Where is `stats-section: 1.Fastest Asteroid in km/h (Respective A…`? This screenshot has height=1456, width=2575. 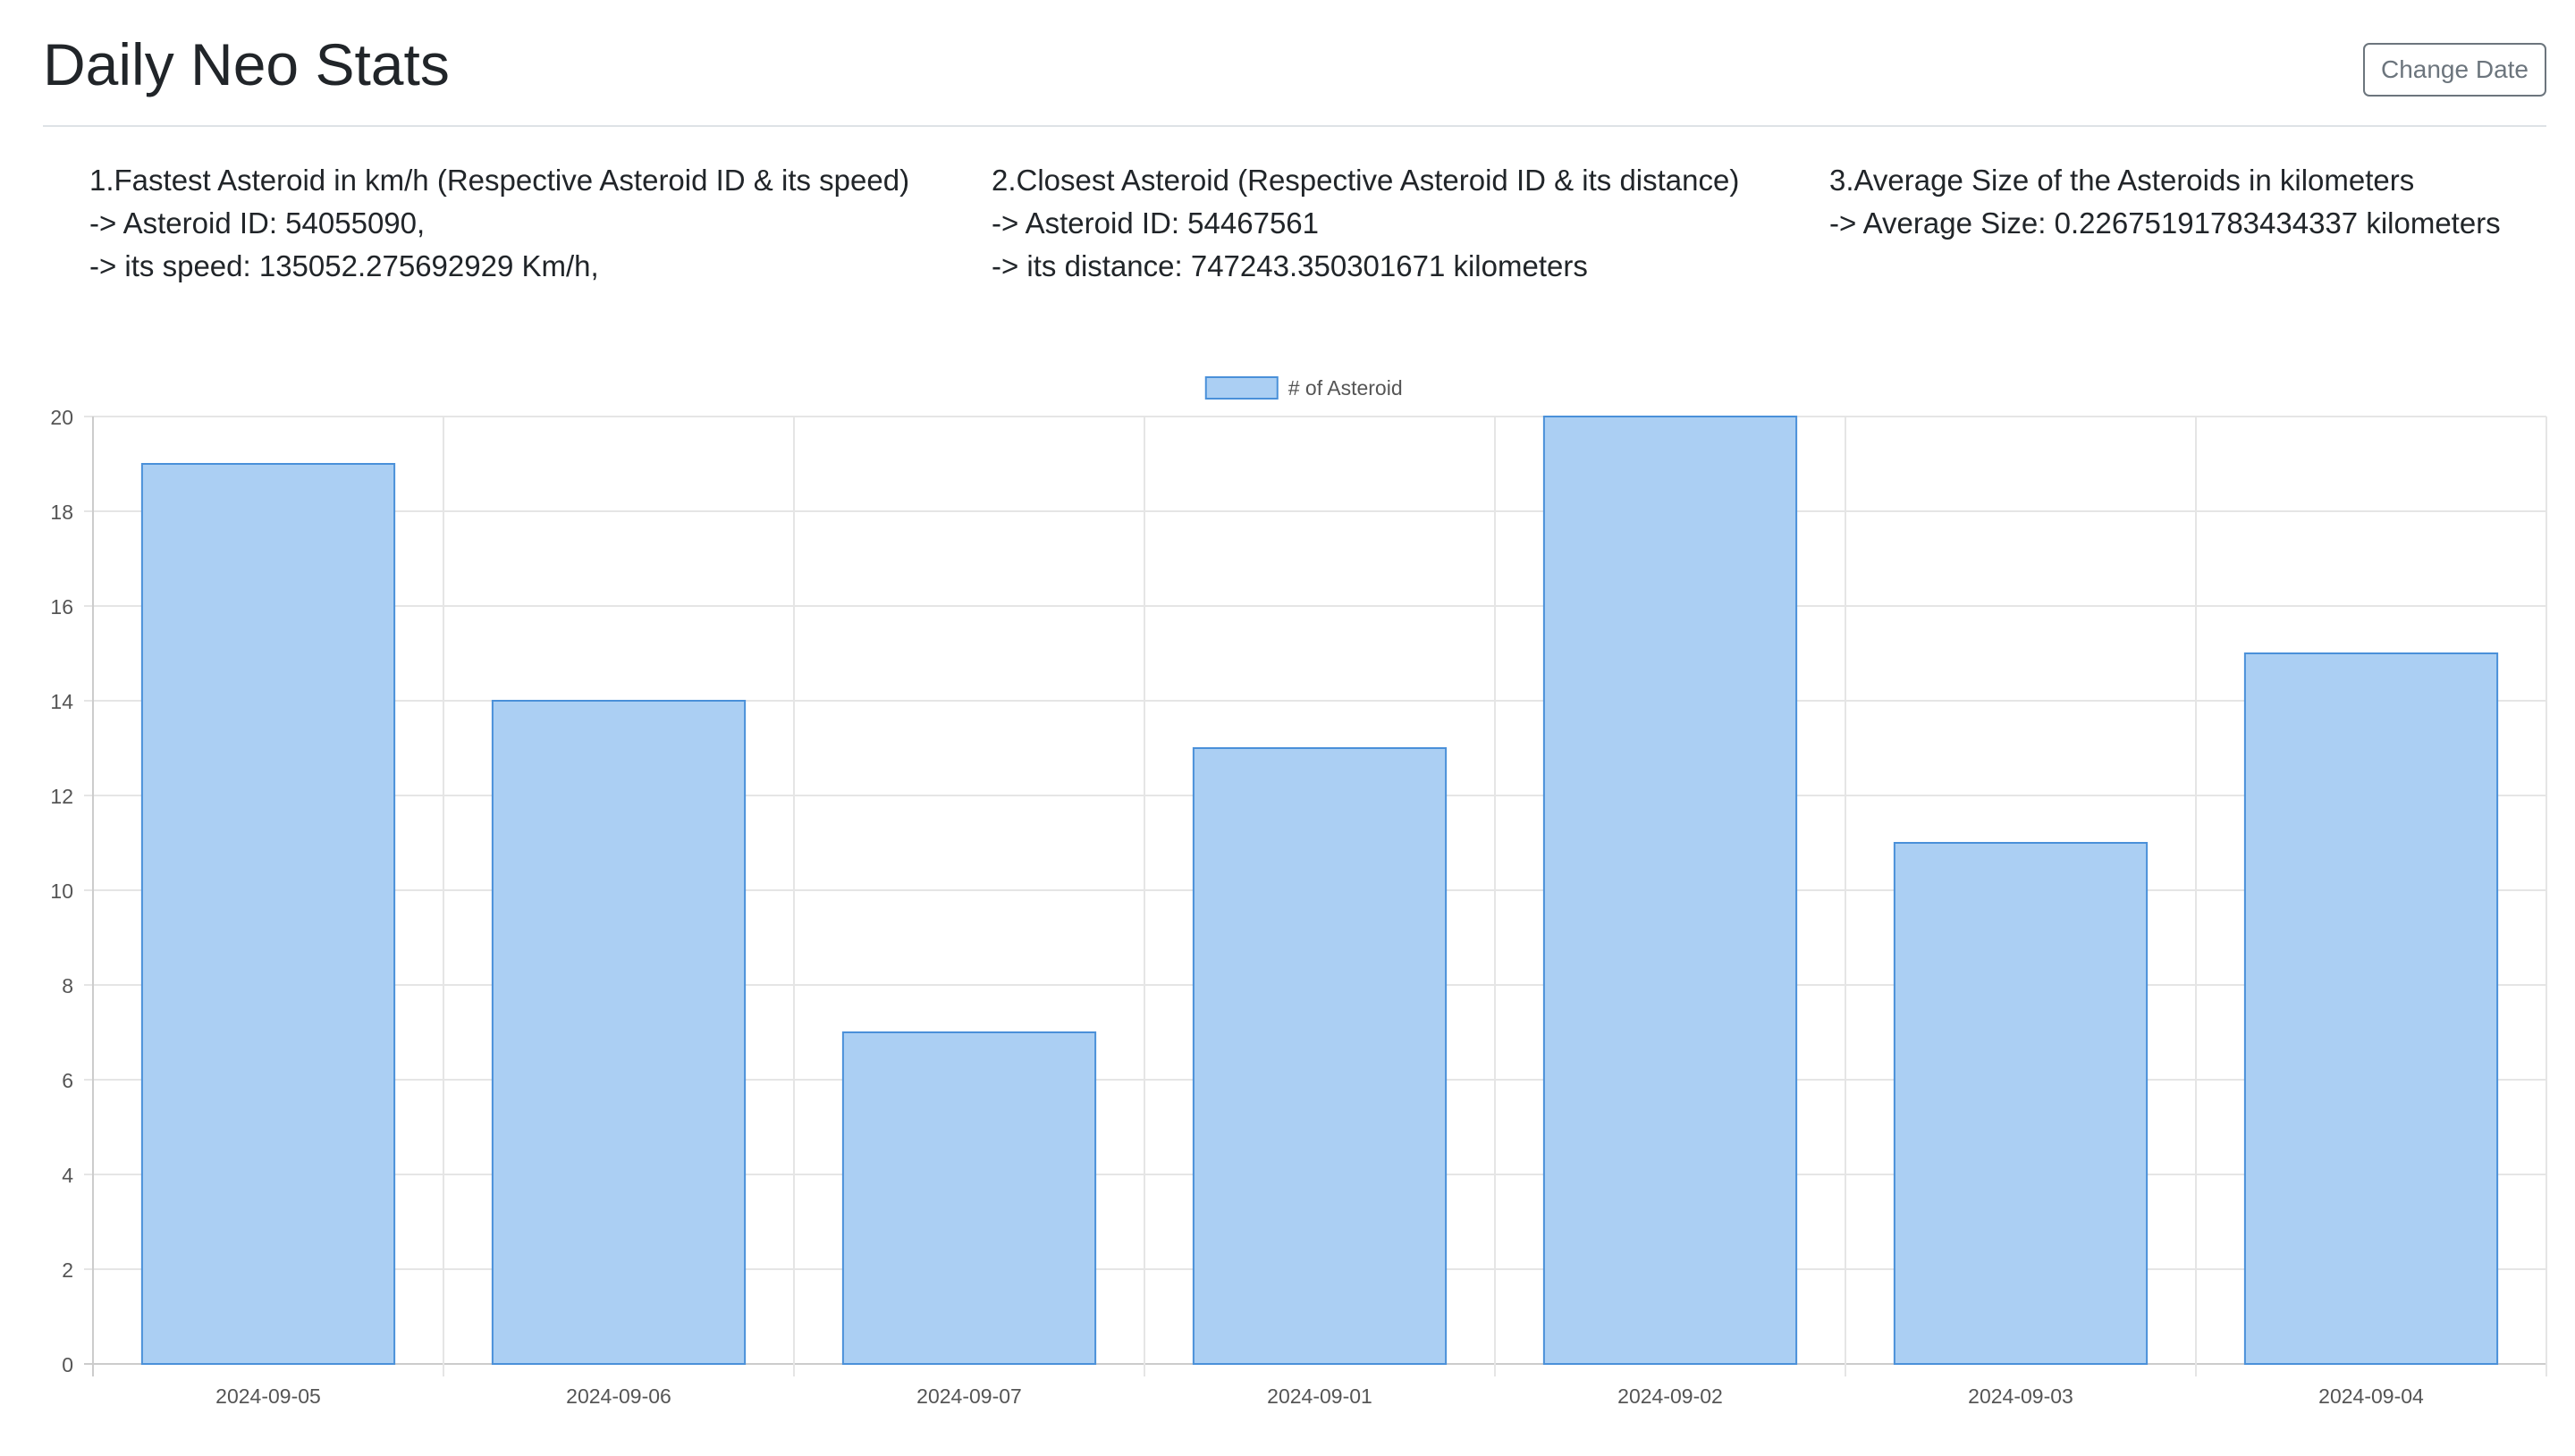
stats-section: 1.Fastest Asteroid in km/h (Respective A… is located at coordinates (1287, 230).